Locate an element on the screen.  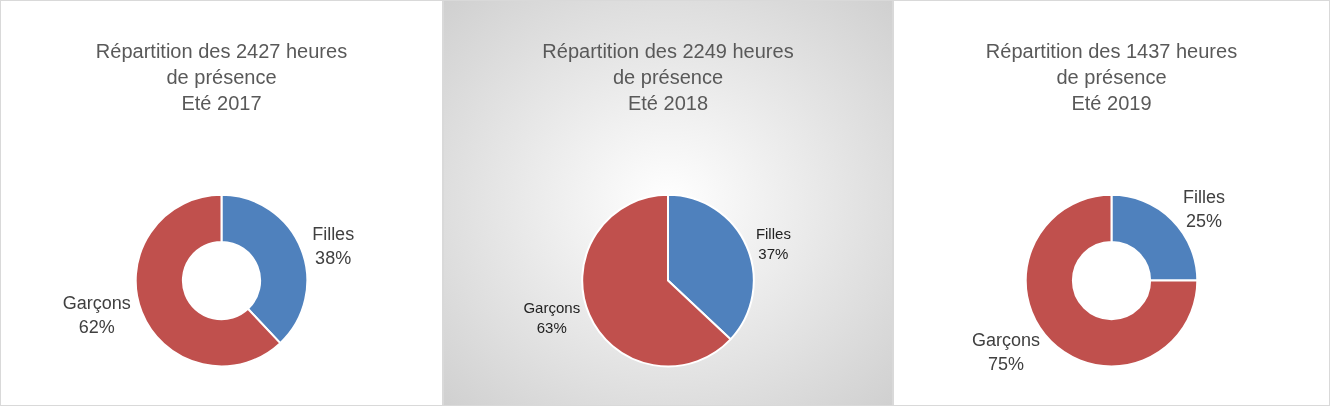
data-label: 62% is located at coordinates (96, 326).